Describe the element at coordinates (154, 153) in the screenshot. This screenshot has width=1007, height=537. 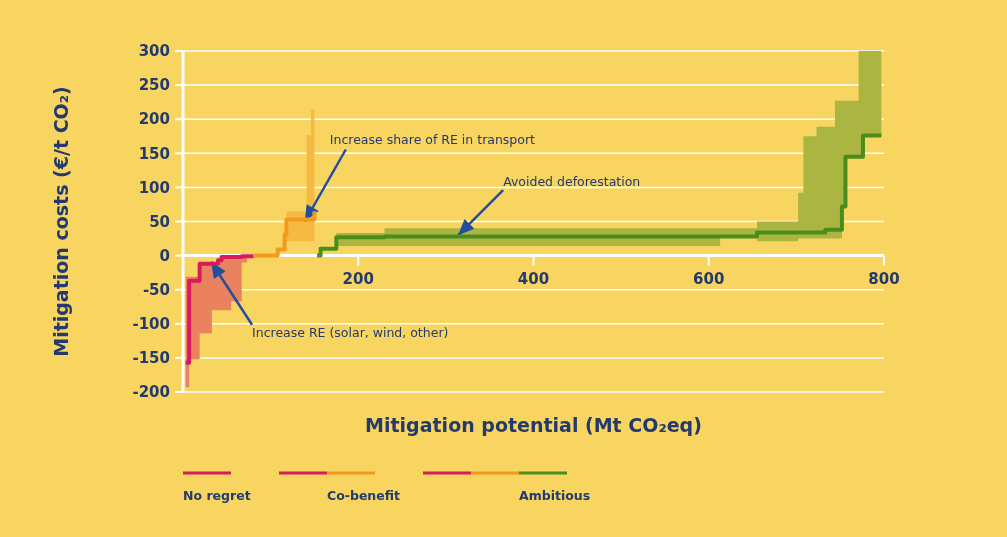
I see `y-tick-label: 150` at that location.